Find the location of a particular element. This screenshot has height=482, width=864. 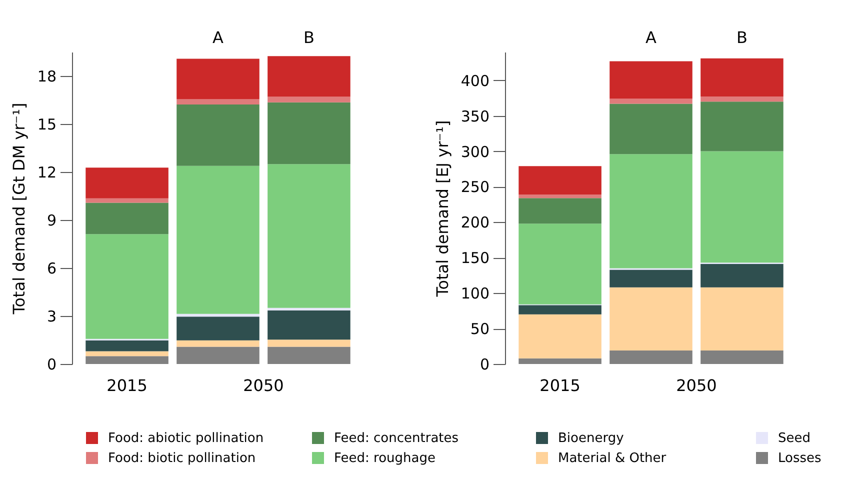

y-tick-label: 250 is located at coordinates (475, 187).